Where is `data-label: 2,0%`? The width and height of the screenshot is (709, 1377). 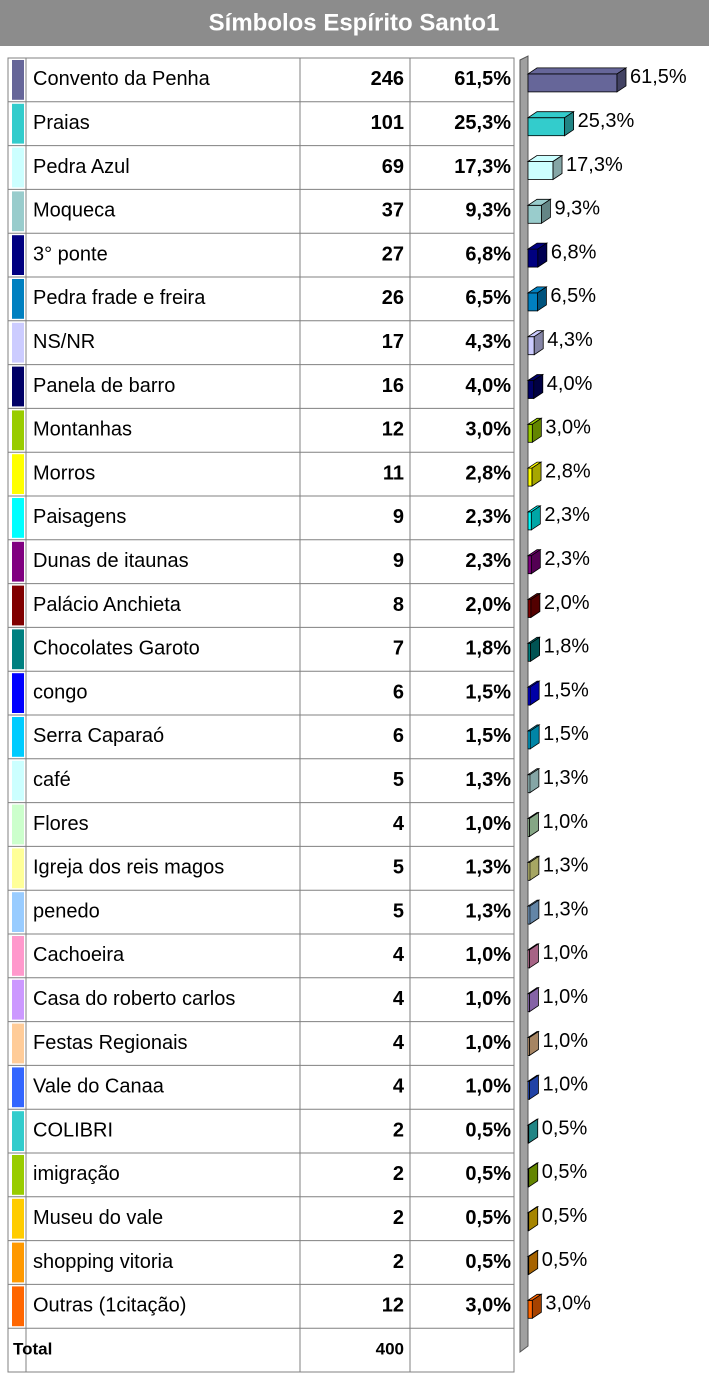 data-label: 2,0% is located at coordinates (567, 603).